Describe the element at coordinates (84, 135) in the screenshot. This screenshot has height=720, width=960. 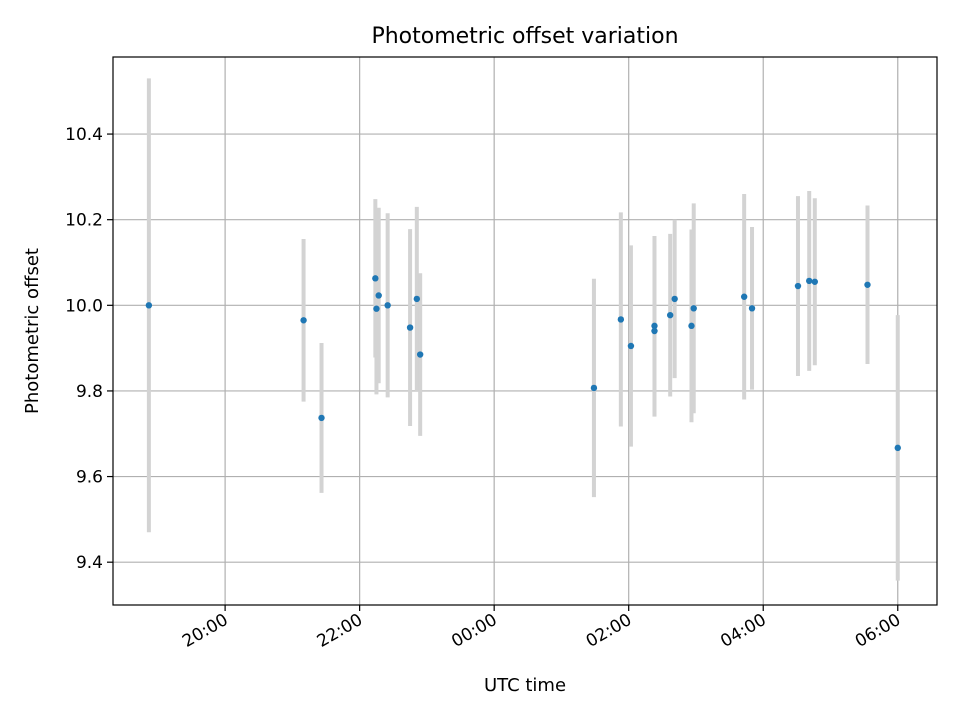
I see `y-tick-label: 10.4` at that location.